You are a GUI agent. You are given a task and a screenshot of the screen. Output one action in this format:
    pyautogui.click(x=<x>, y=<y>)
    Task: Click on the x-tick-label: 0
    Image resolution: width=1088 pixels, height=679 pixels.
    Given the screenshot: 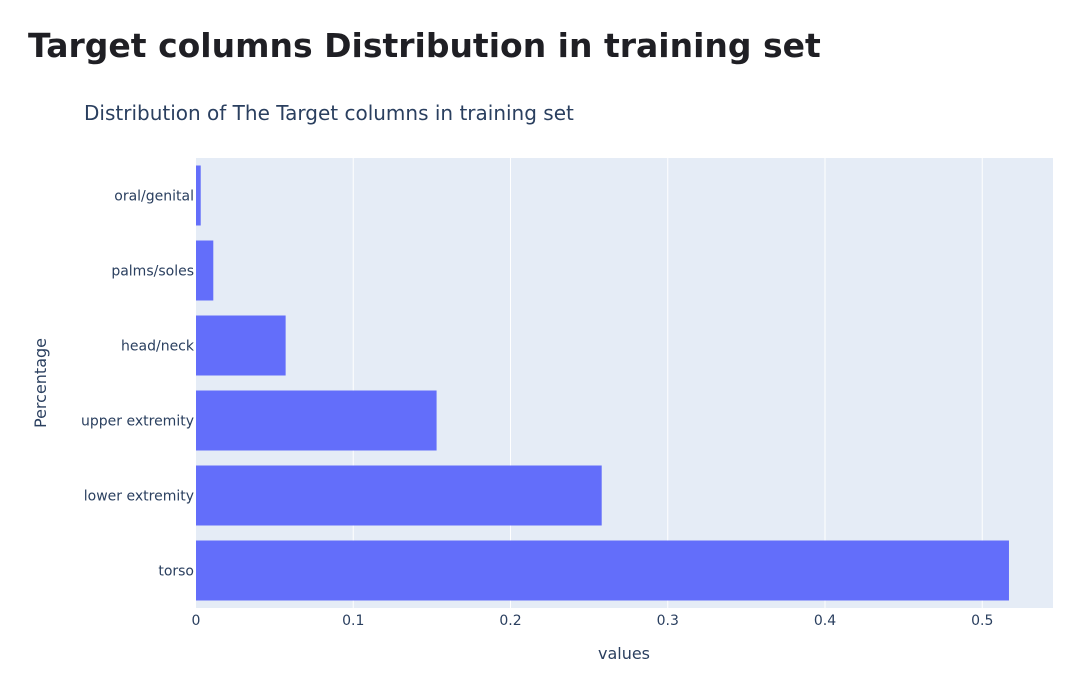 What is the action you would take?
    pyautogui.click(x=196, y=621)
    